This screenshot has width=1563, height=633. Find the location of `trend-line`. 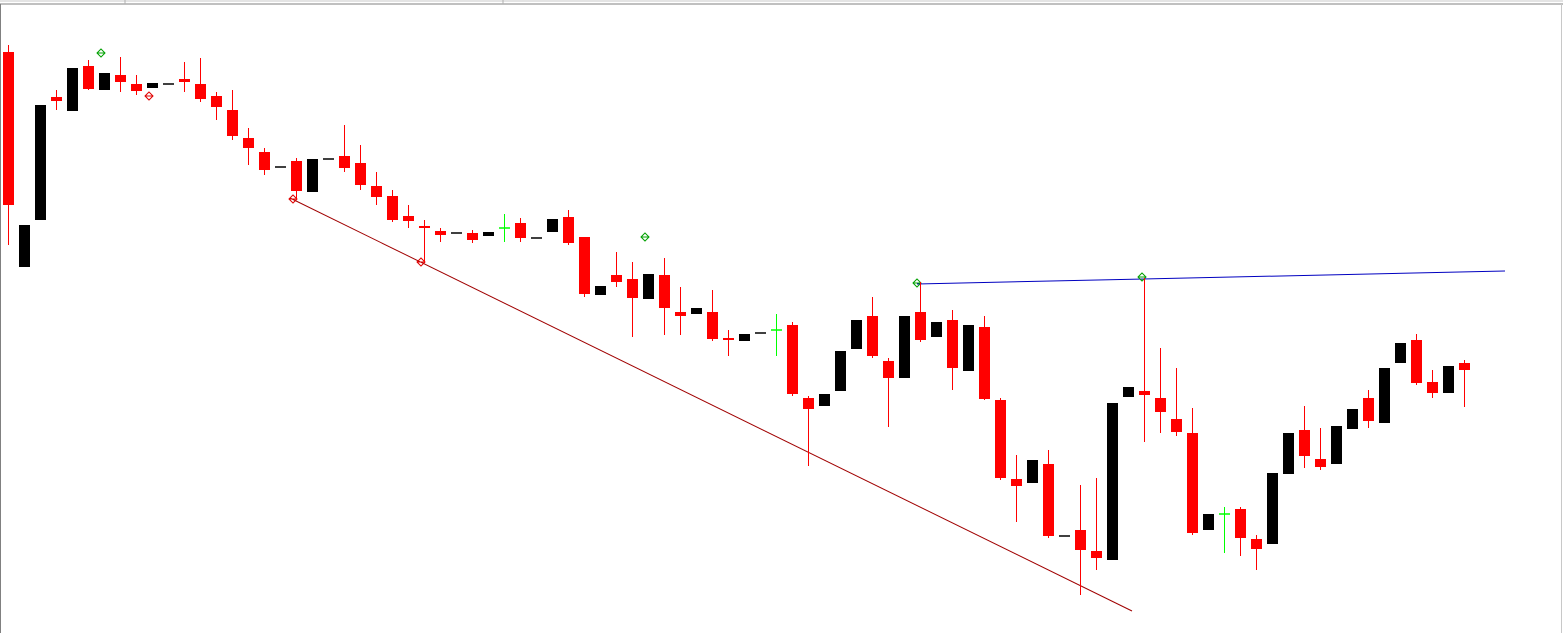

trend-line is located at coordinates (1211, 277).